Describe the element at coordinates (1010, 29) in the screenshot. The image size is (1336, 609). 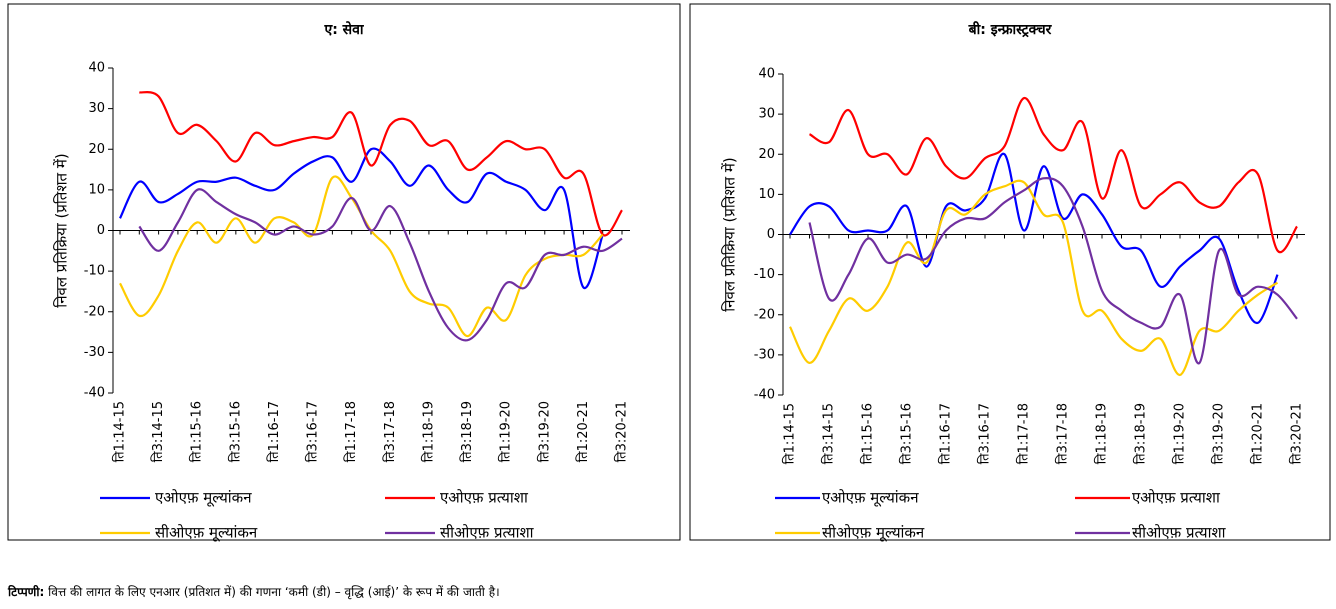
I see `chart-title: बी: इन्फ्रास्ट्रक्चर` at that location.